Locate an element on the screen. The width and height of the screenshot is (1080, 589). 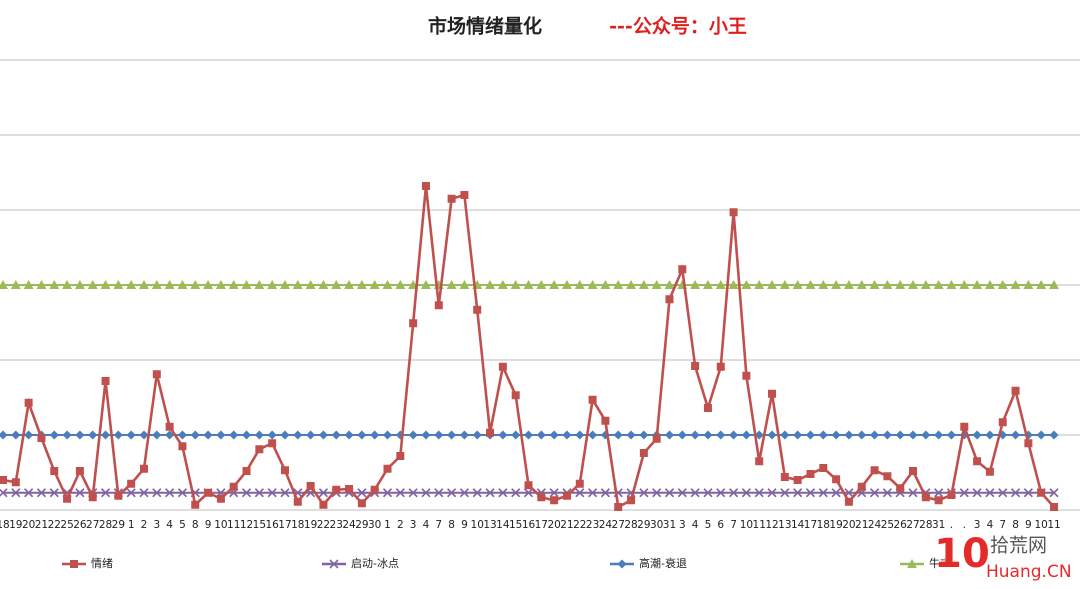
x-tick-label: 9 is located at coordinates (1028, 525).